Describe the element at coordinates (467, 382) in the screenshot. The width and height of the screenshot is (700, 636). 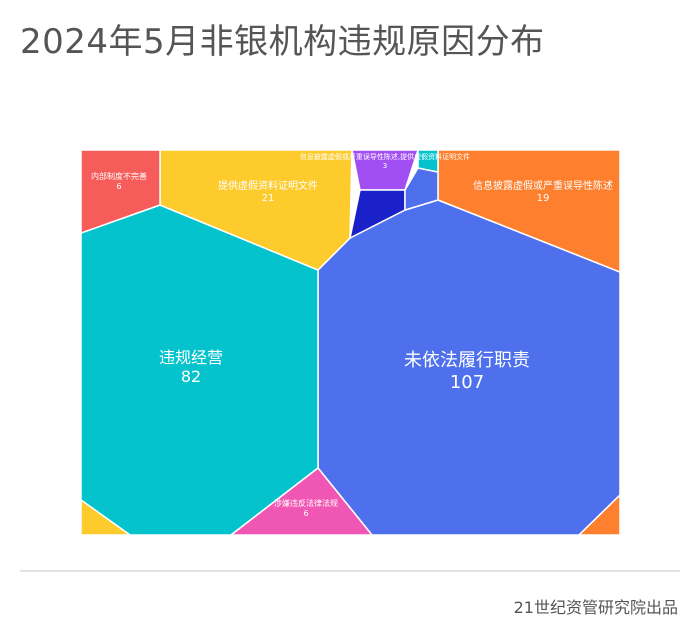
I see `cell-value-0: 107` at that location.